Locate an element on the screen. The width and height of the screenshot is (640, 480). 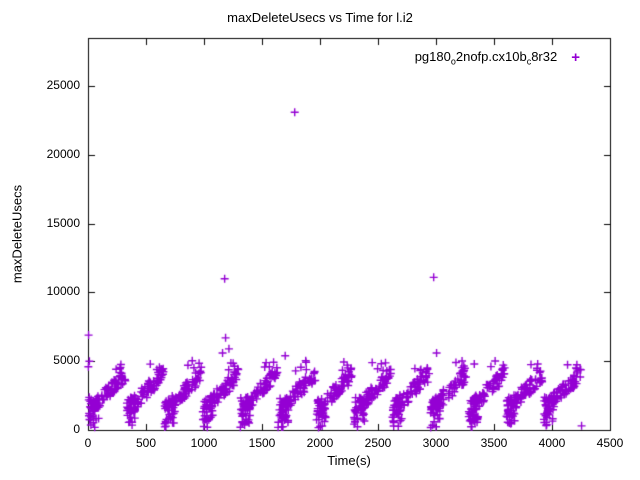
x-tick-label: 3000 is located at coordinates (436, 443).